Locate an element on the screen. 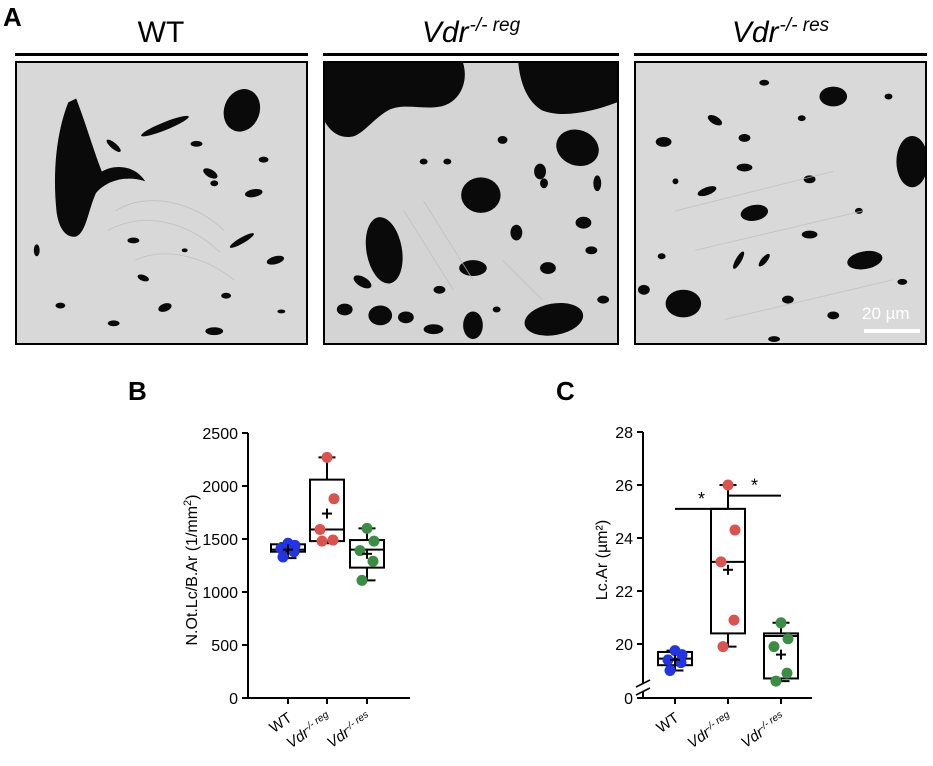 This screenshot has height=766, width=933. chart-b-x-tick-label: Vdr-/- reg is located at coordinates (308, 730).